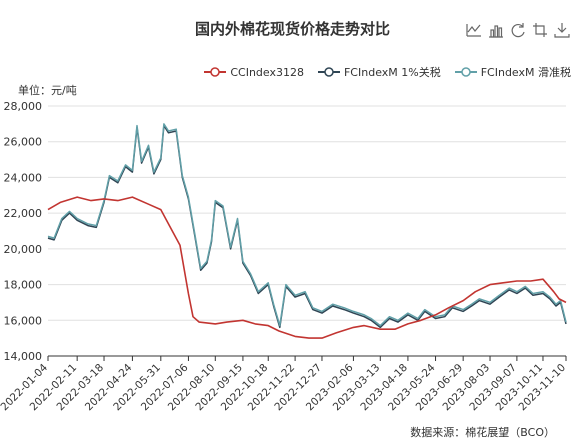 This screenshot has width=585, height=445. What do you see at coordinates (482, 432) in the screenshot?
I see `data-source-note: 数据来源：棉花展望（BCO）` at bounding box center [482, 432].